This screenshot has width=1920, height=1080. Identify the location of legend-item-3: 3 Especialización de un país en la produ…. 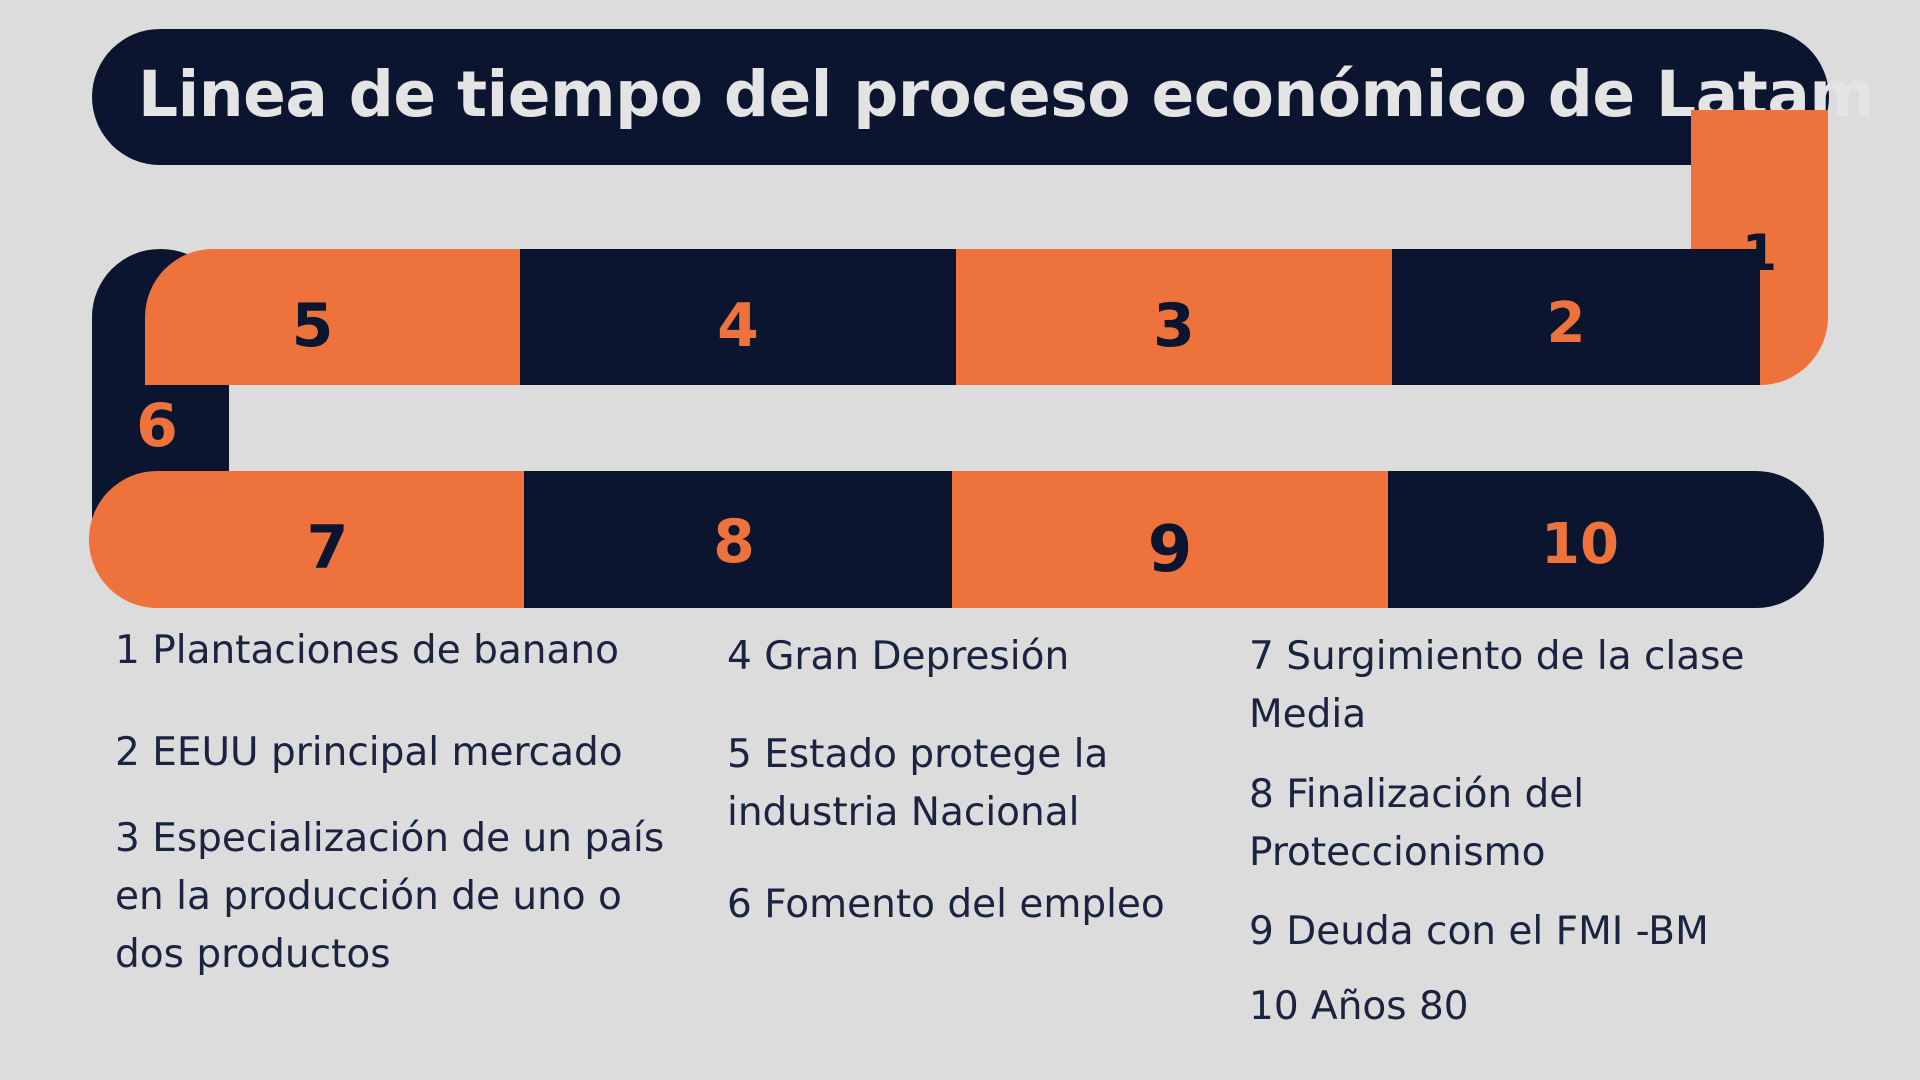
(390, 896).